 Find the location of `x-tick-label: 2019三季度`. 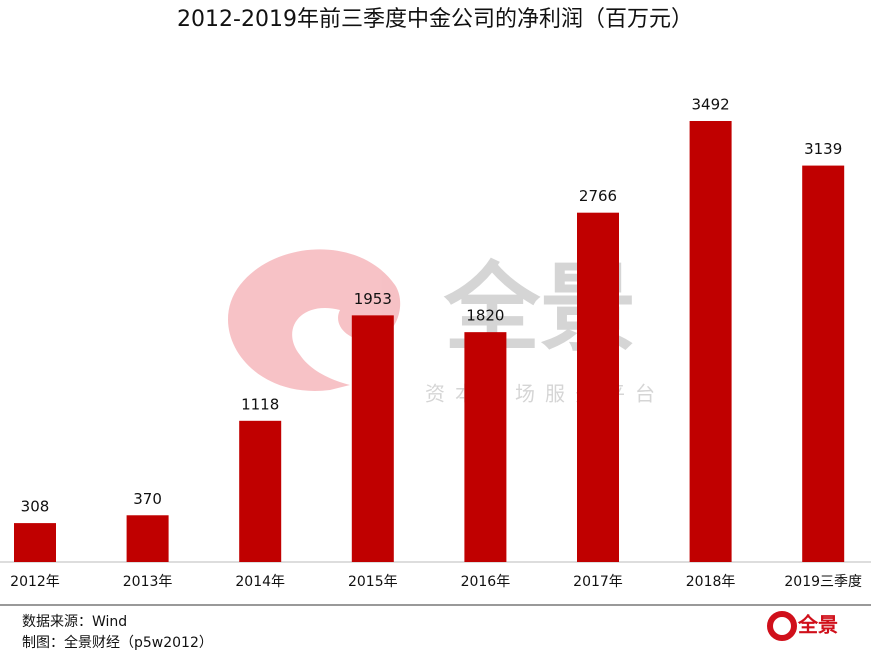

x-tick-label: 2019三季度 is located at coordinates (823, 582).